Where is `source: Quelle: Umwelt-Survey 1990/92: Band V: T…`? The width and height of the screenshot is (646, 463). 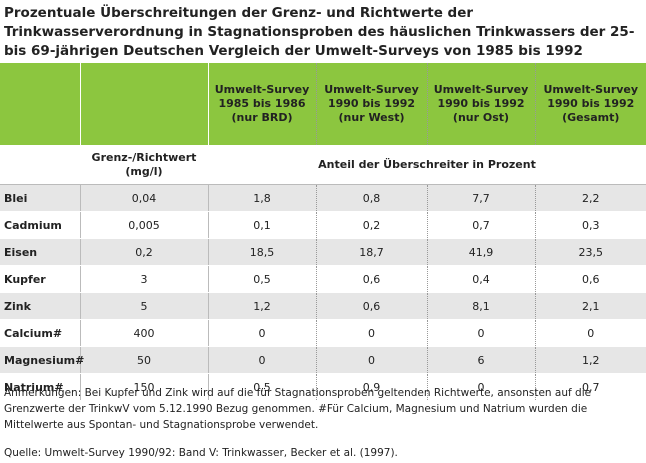 source: Quelle: Umwelt-Survey 1990/92: Band V: T… is located at coordinates (201, 453).